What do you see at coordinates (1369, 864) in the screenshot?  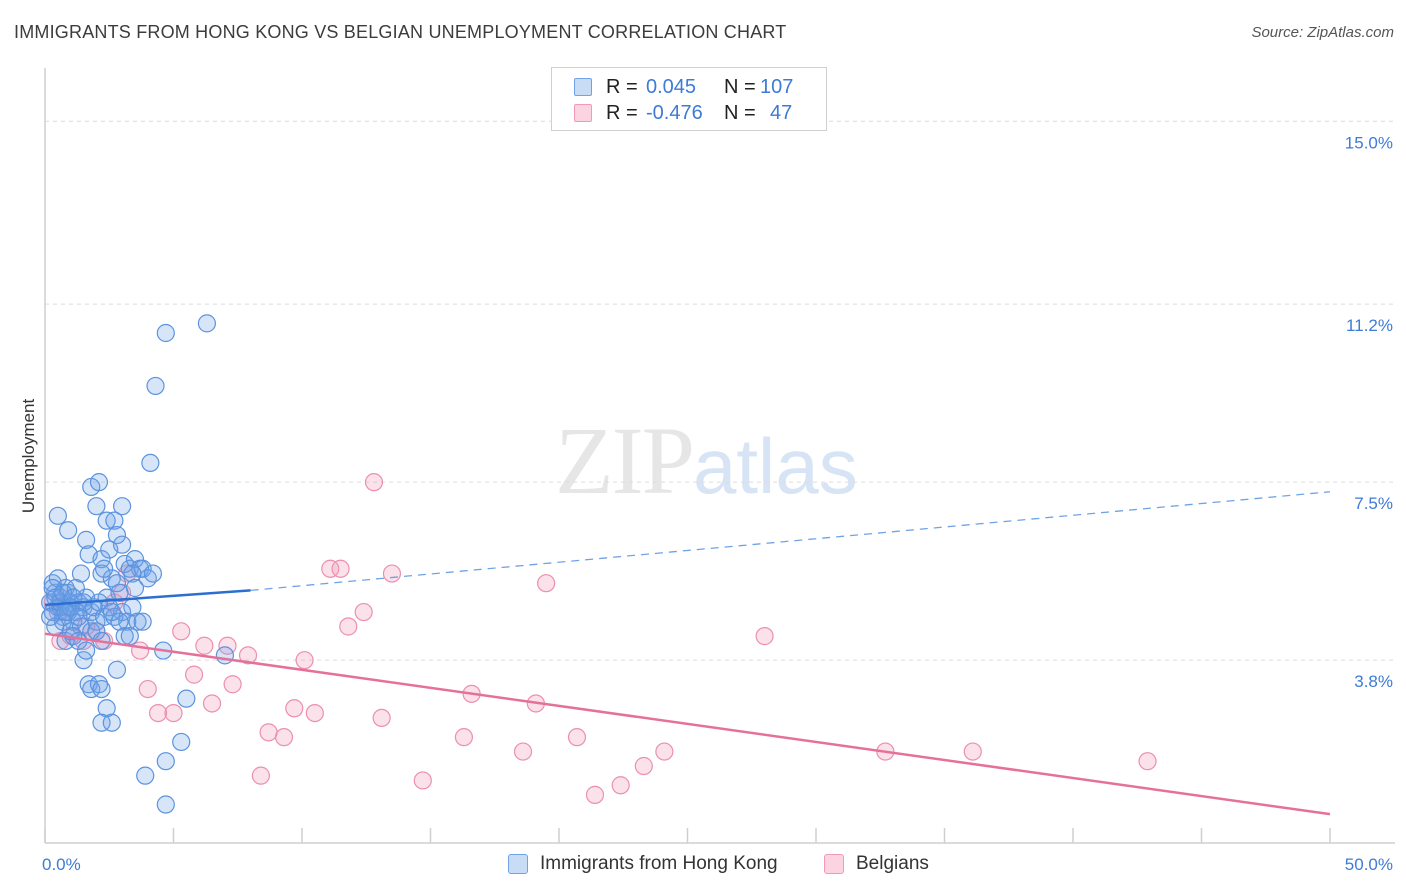 I see `x-tick-label: 50.0%` at bounding box center [1369, 864].